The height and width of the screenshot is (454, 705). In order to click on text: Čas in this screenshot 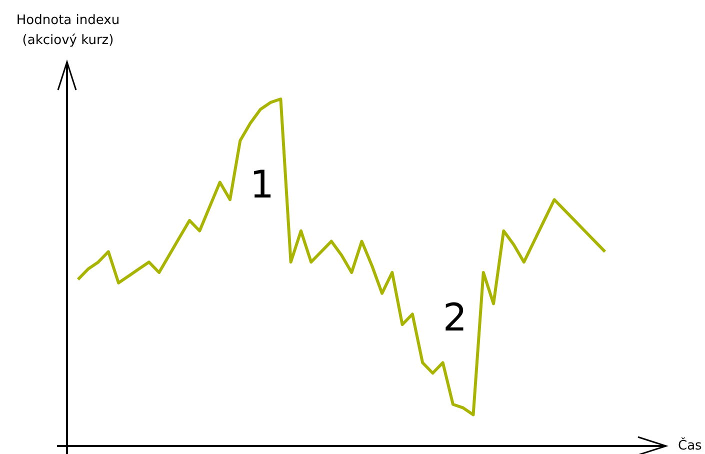, I will do `click(690, 445)`.